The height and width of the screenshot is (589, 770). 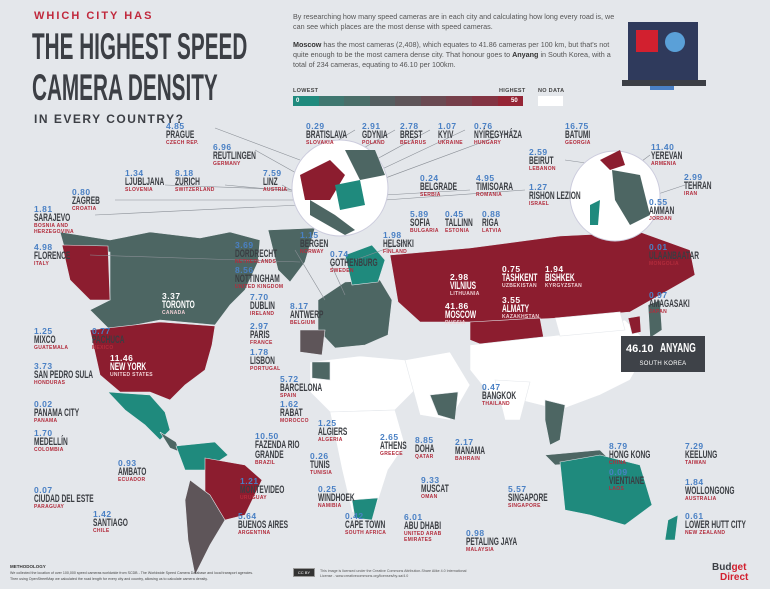 I want to click on legend-lowest: LOWEST, so click(x=306, y=91).